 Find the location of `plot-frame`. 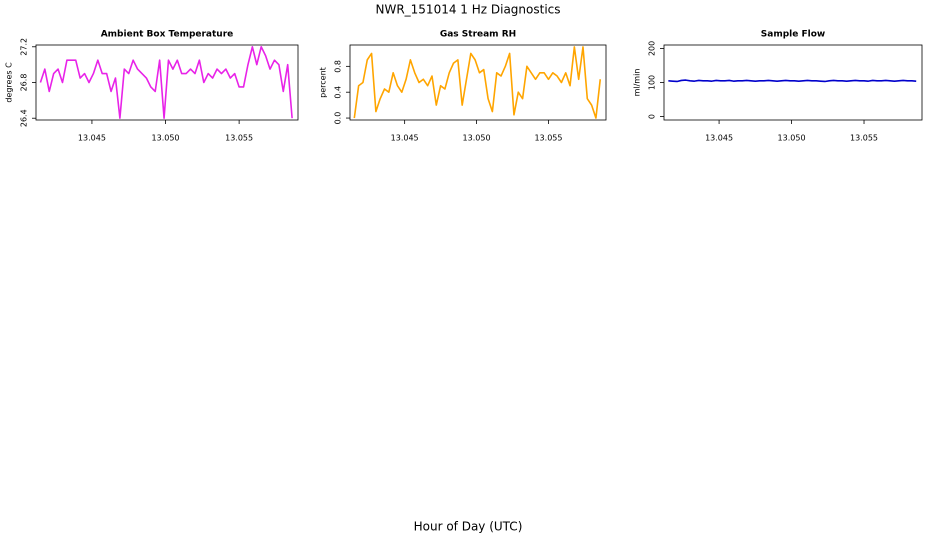

plot-frame is located at coordinates (478, 82).